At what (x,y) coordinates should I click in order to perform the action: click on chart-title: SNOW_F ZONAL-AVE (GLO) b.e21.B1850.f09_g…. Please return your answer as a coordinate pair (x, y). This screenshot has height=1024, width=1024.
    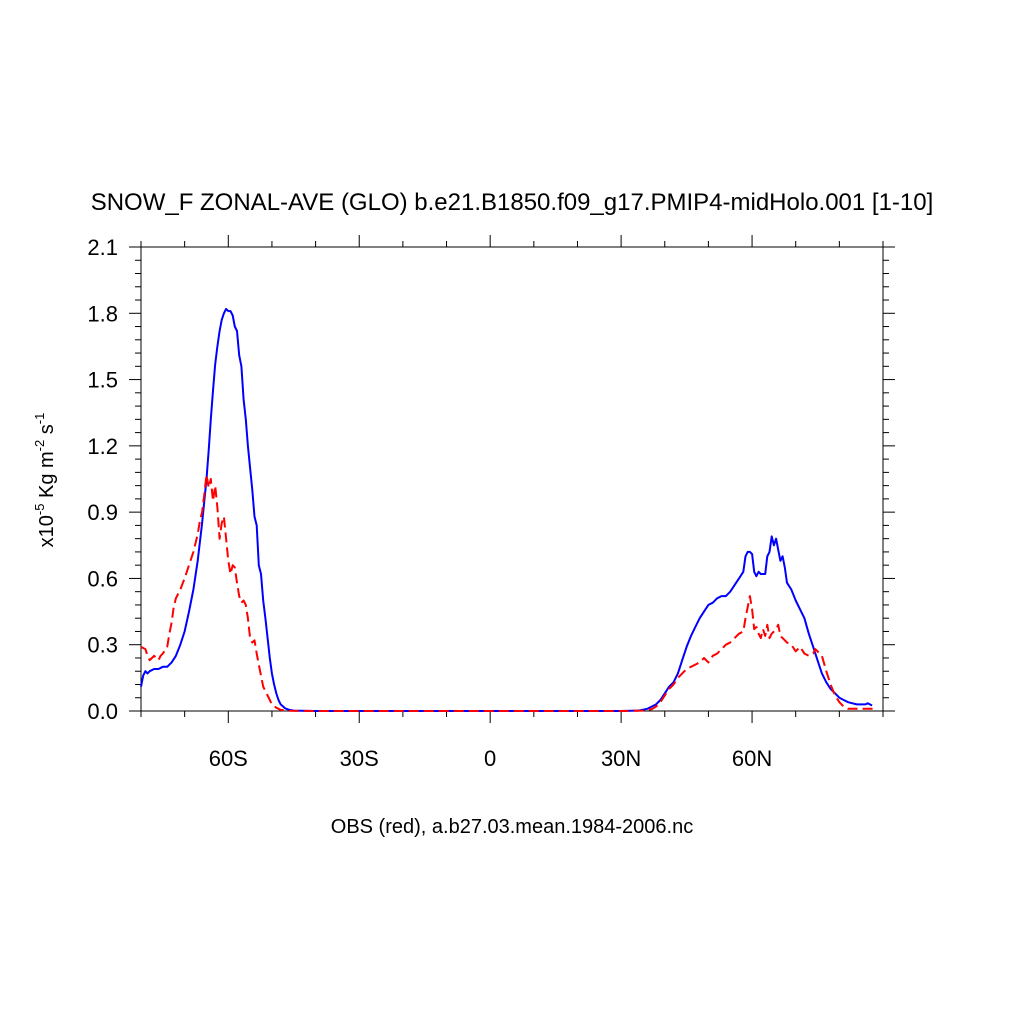
    Looking at the image, I should click on (512, 202).